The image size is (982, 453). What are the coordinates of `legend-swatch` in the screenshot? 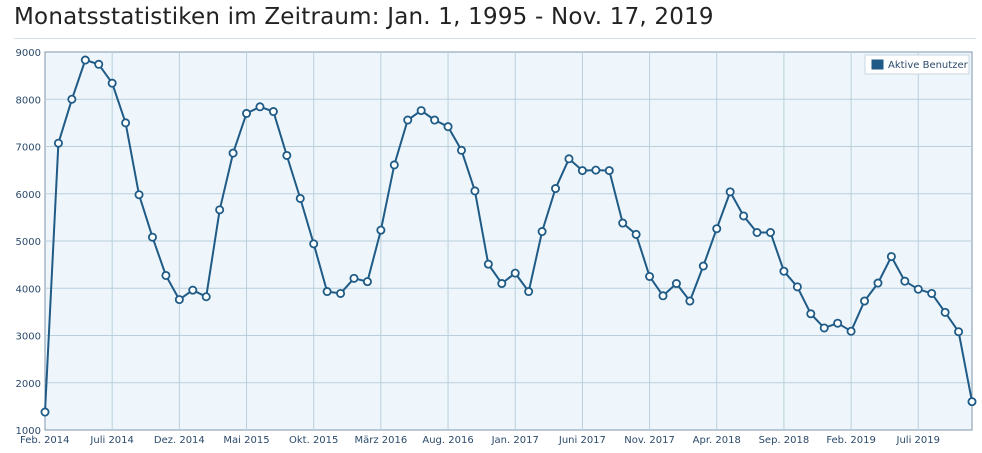 It's located at (877, 64).